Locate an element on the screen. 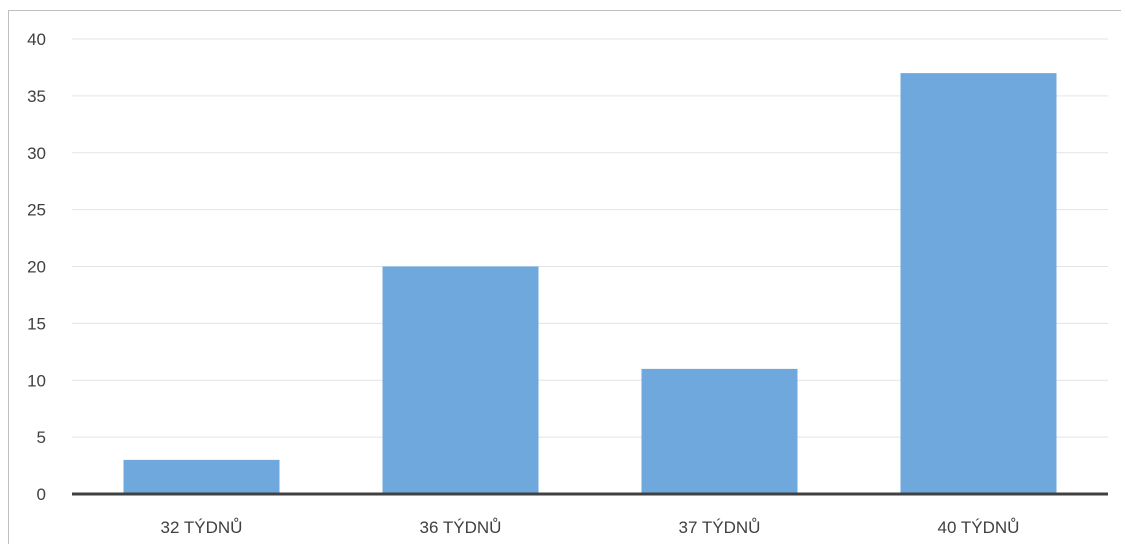  y-tick-label: 10 is located at coordinates (36, 380).